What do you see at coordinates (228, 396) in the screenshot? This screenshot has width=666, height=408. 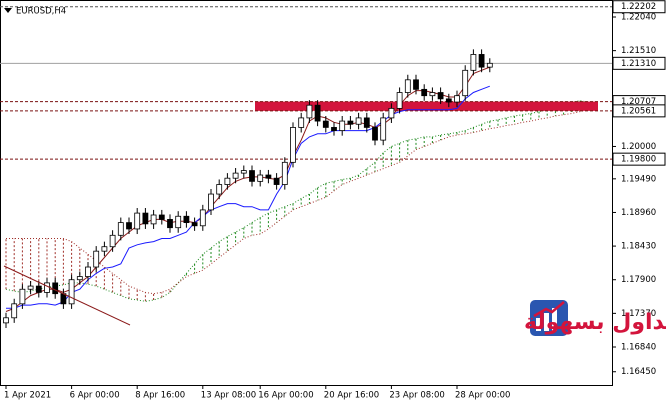 I see `x-tick-label: 13 Apr 08:00` at bounding box center [228, 396].